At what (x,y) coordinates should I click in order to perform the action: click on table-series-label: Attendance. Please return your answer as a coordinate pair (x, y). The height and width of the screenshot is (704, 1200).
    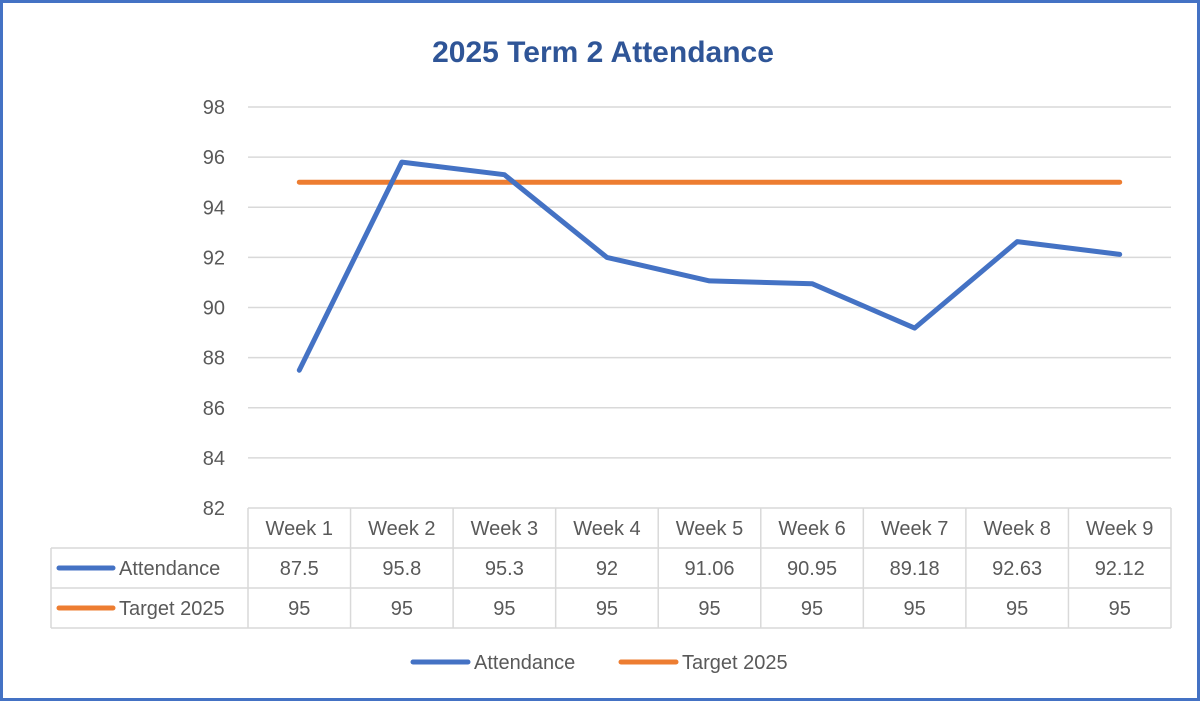
    Looking at the image, I should click on (169, 569).